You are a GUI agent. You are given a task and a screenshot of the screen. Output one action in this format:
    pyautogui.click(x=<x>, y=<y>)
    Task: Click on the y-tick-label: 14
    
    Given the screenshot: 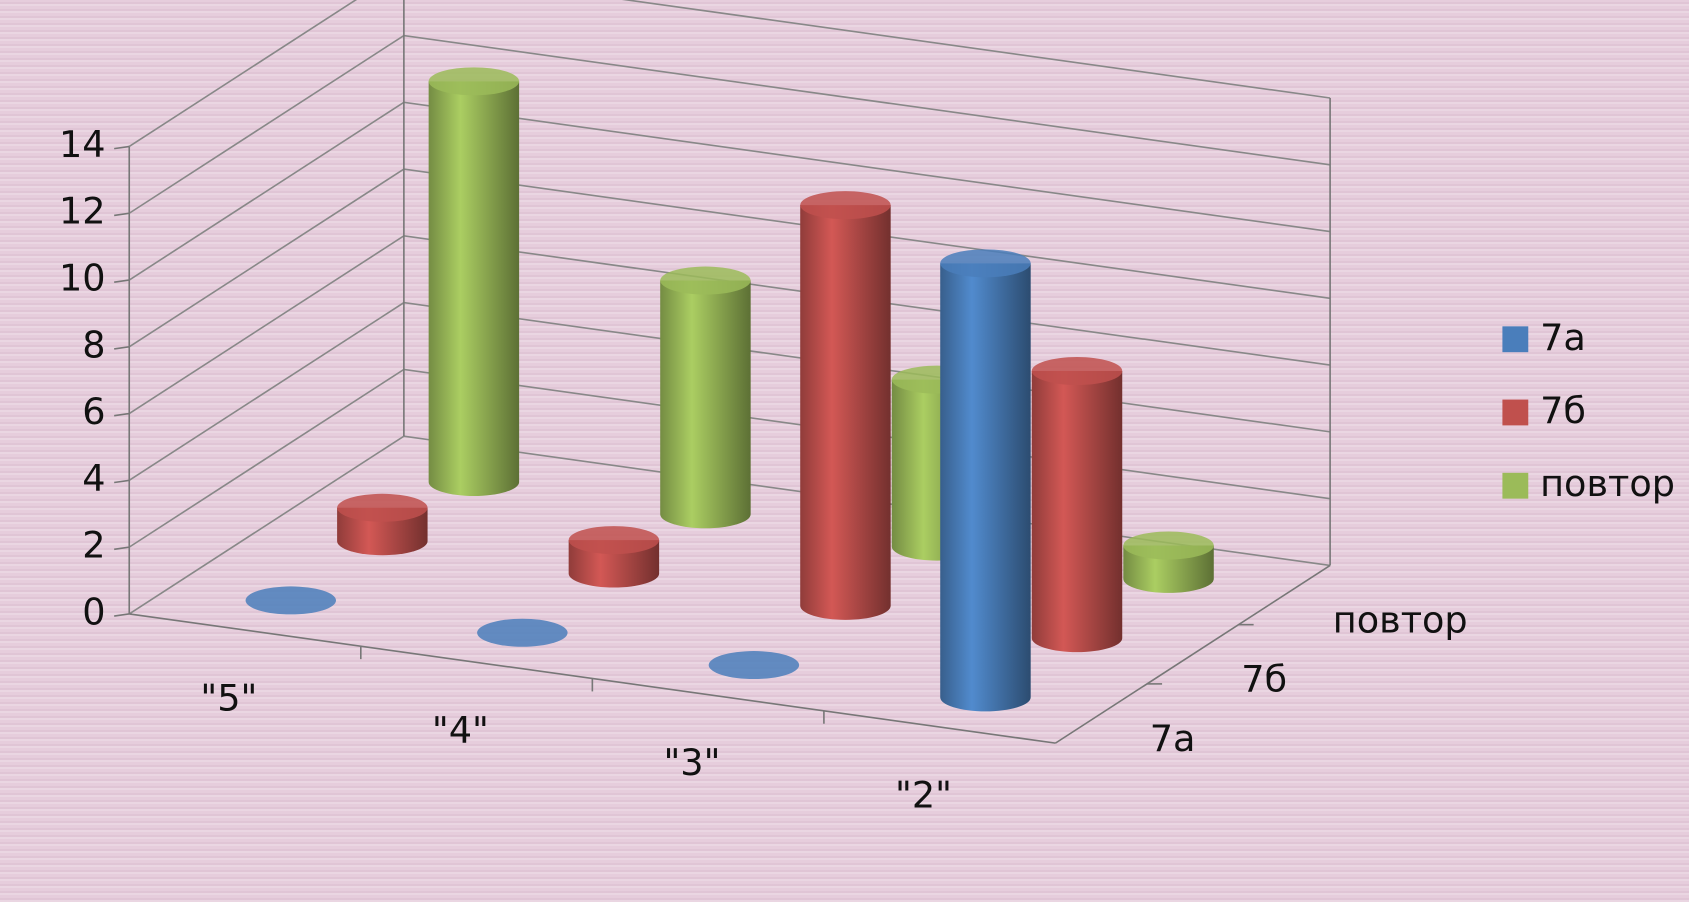 What is the action you would take?
    pyautogui.click(x=82, y=144)
    